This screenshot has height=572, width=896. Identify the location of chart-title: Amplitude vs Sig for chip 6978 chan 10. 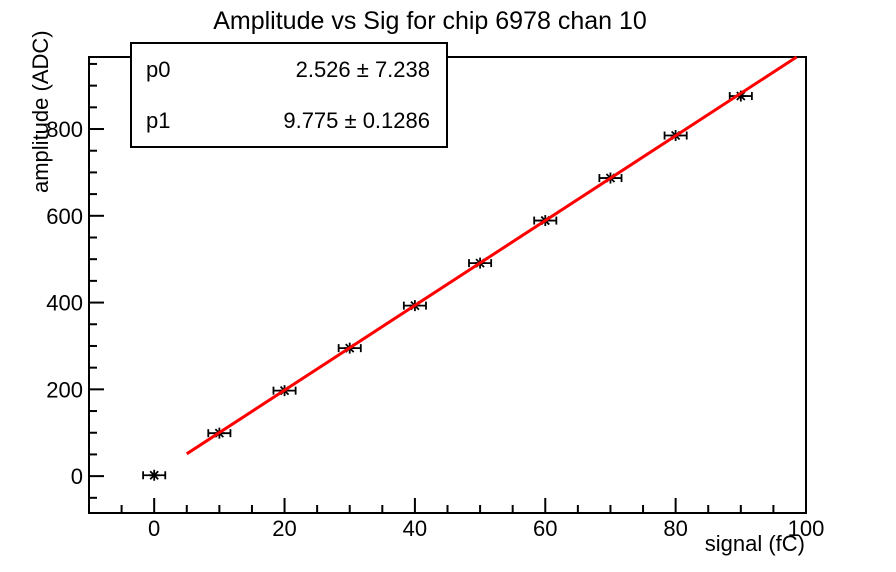
(430, 21).